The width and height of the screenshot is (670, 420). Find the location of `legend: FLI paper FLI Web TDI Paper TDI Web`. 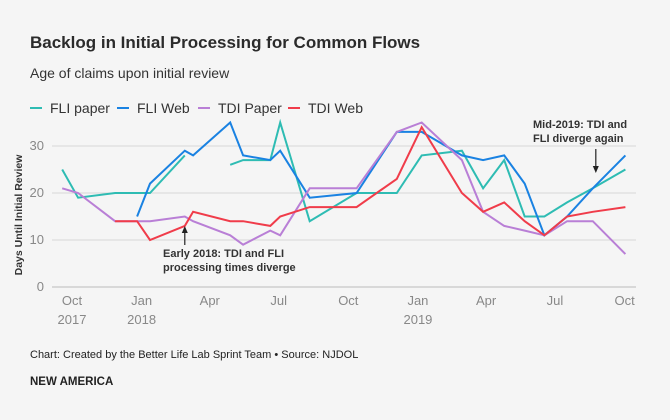

legend: FLI paper FLI Web TDI Paper TDI Web is located at coordinates (196, 108).